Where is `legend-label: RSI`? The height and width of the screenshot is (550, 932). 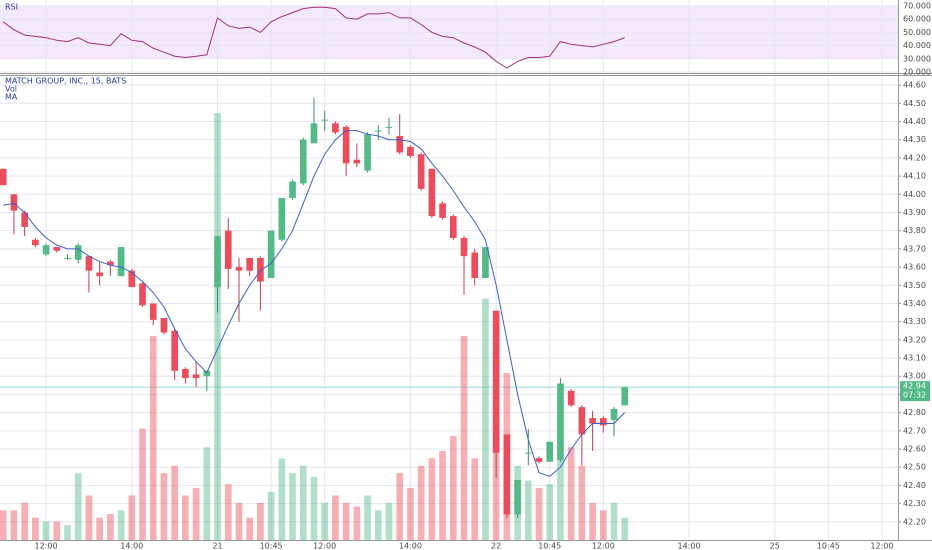 legend-label: RSI is located at coordinates (11, 7).